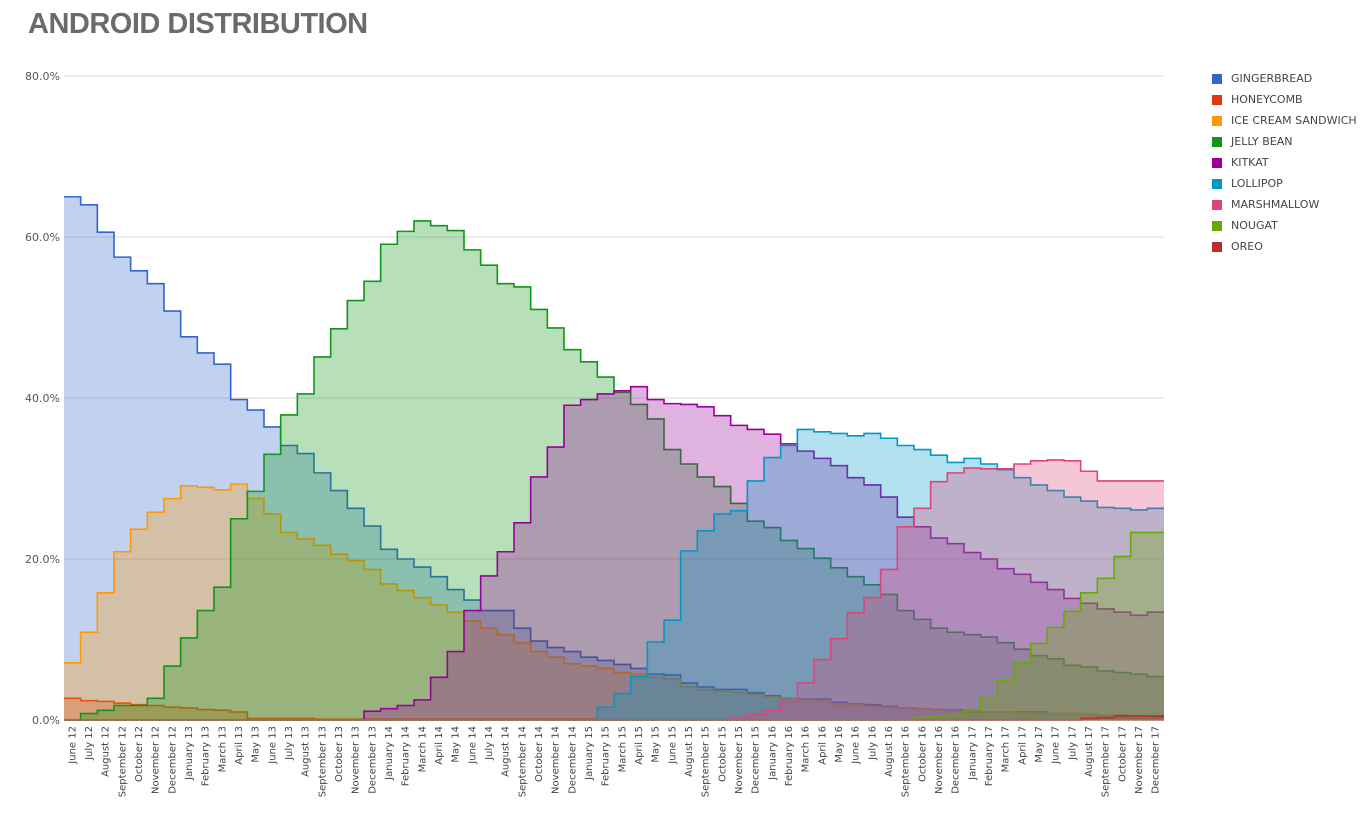  I want to click on y-tick-label: 40.0%, so click(42, 398).